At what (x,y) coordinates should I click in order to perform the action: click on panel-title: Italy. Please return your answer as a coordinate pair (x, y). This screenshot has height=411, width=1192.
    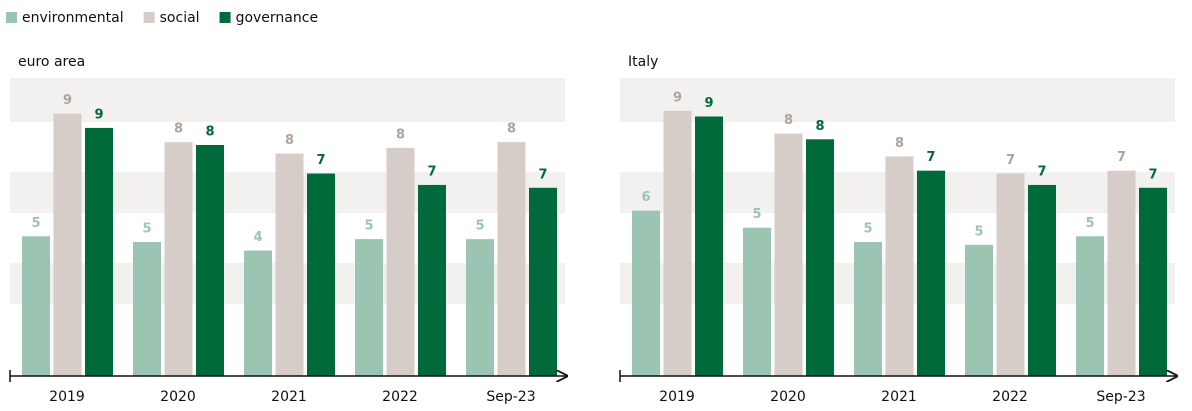
    Looking at the image, I should click on (643, 62).